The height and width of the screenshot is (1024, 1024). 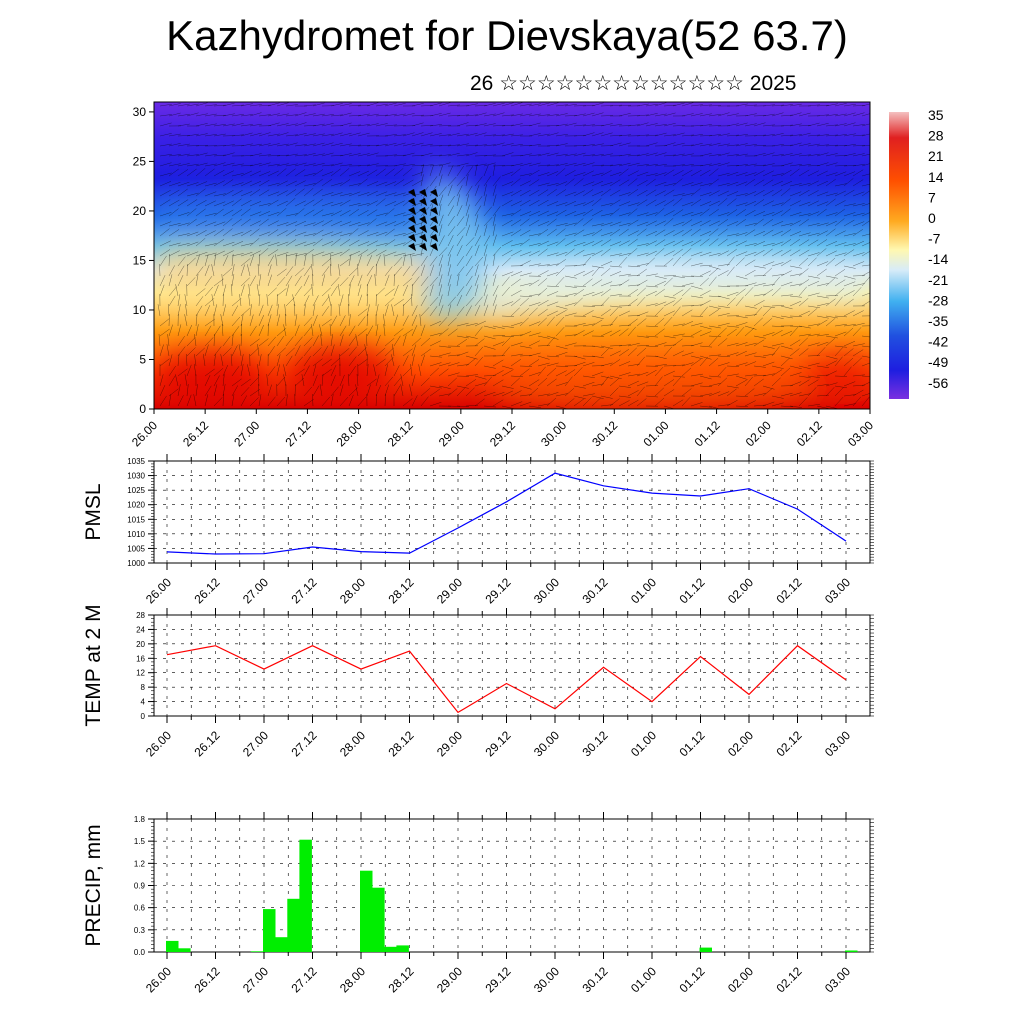 What do you see at coordinates (142, 409) in the screenshot?
I see `heatmap-y-tick-label: 0` at bounding box center [142, 409].